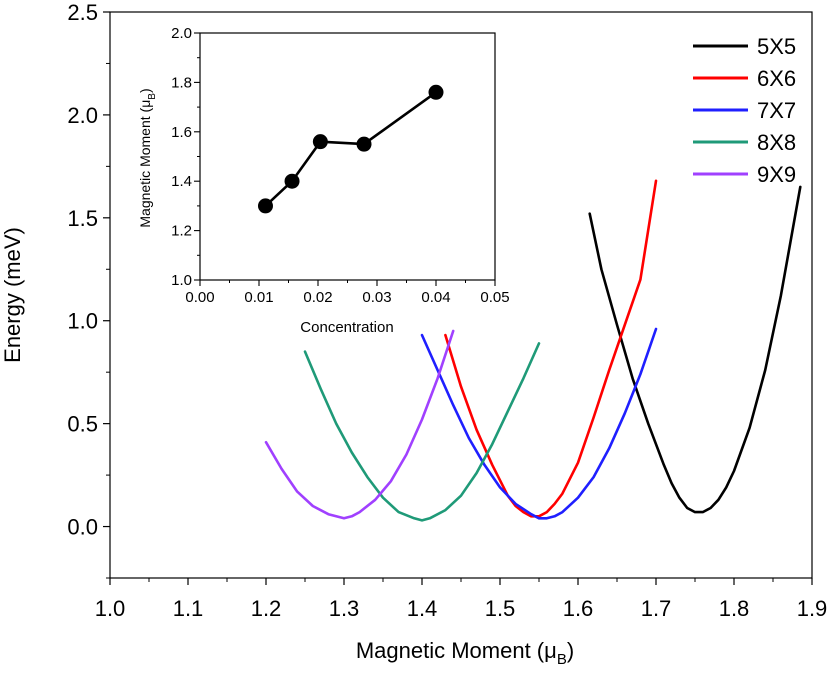 The image size is (830, 675). I want to click on legend-label-7x7: 7X7, so click(776, 110).